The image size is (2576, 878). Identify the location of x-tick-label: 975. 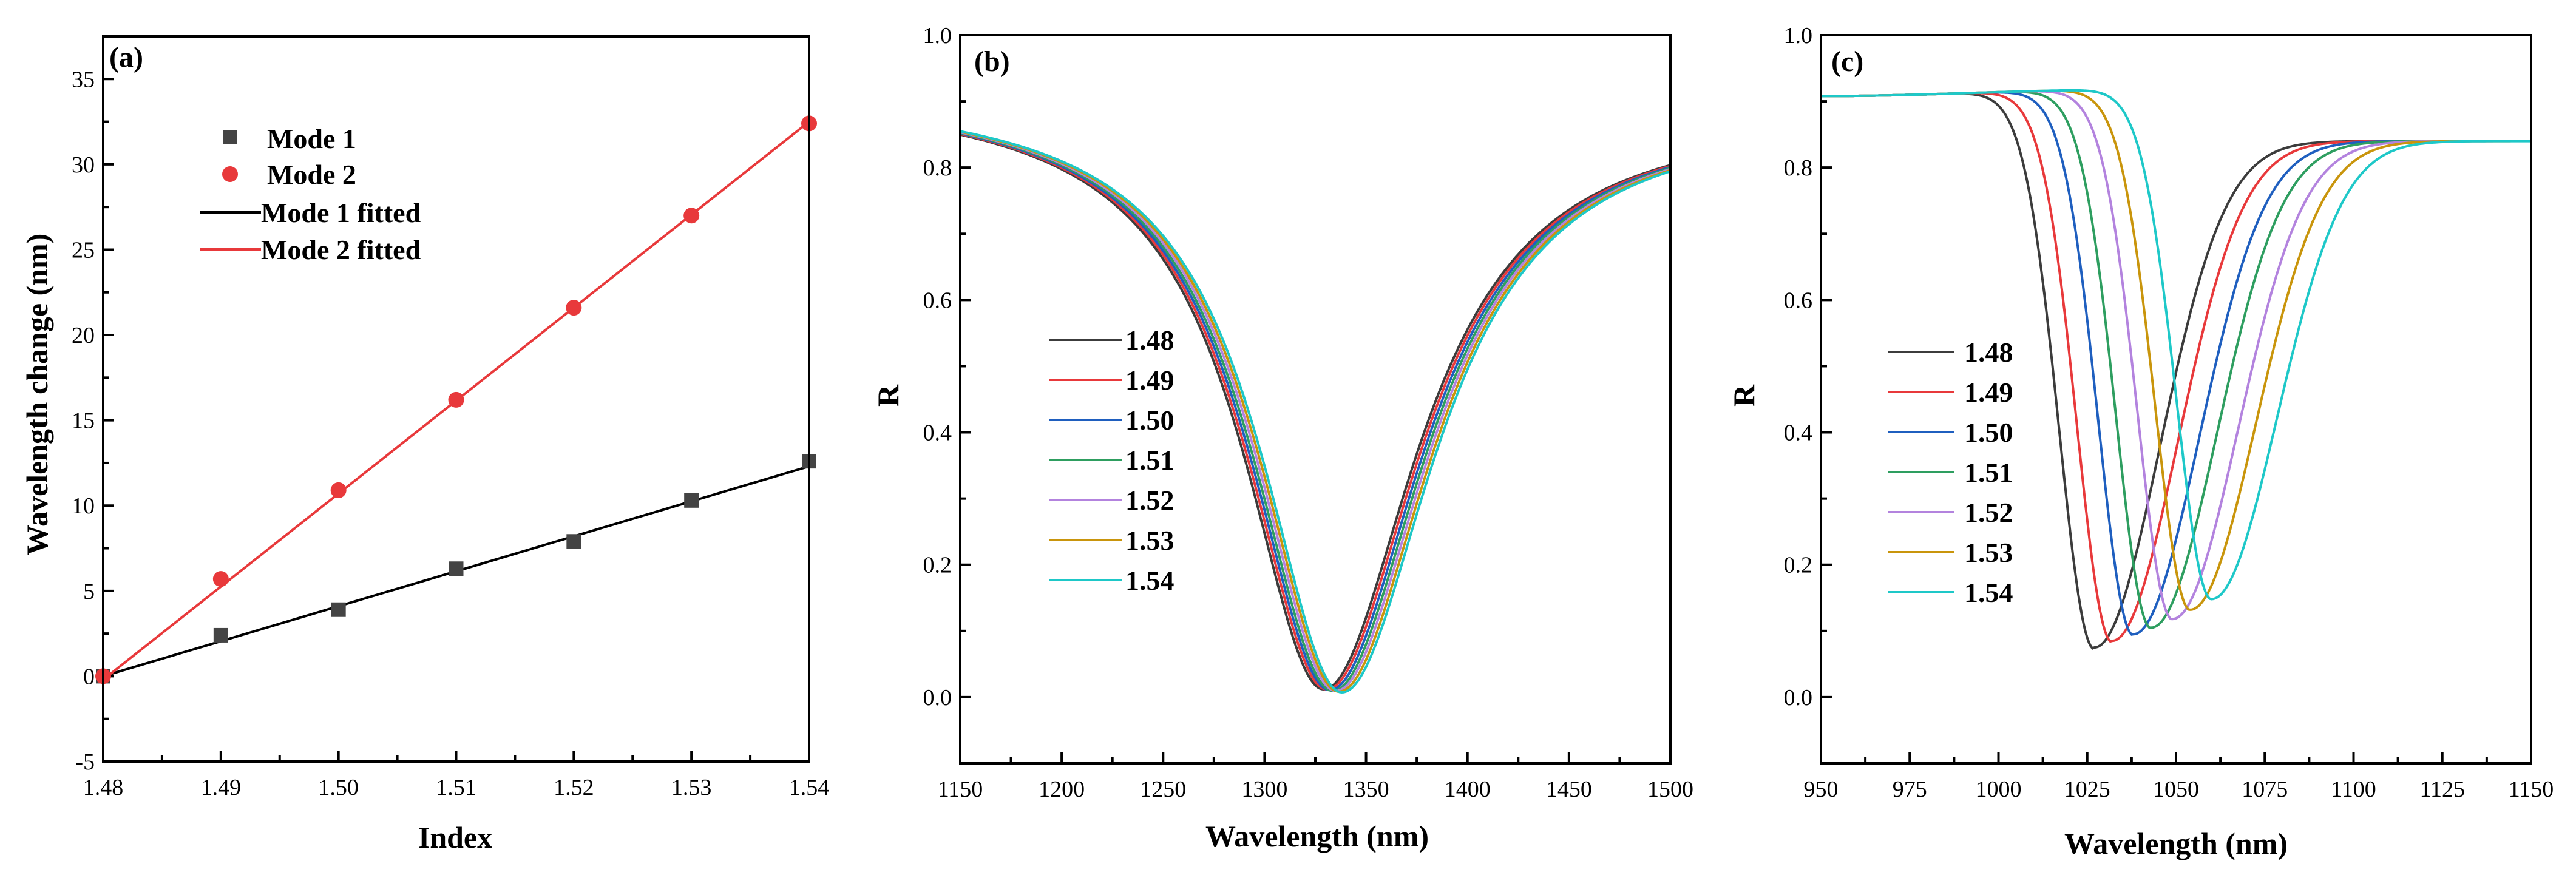
(1910, 790).